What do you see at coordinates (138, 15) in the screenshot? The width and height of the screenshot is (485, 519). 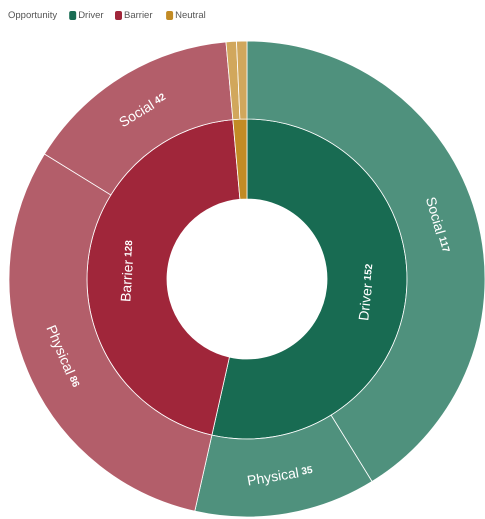 I see `legend-label: Barrier` at bounding box center [138, 15].